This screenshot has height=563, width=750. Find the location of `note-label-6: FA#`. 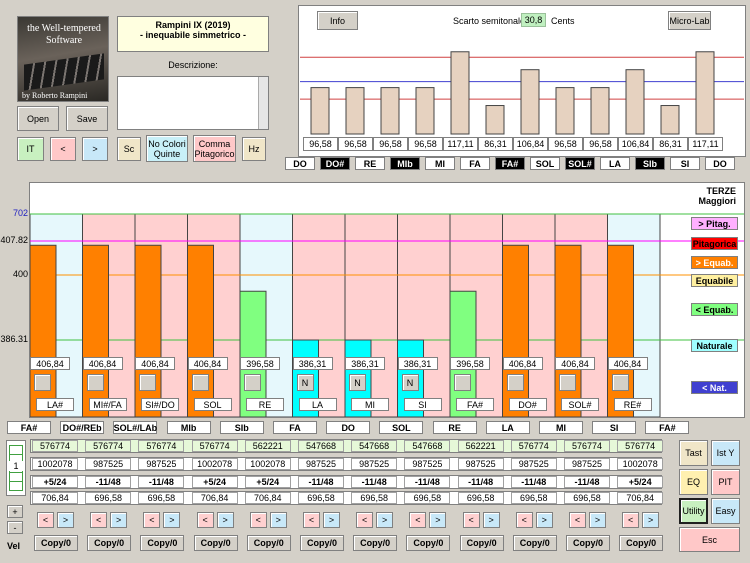

note-label-6: FA# is located at coordinates (510, 163).